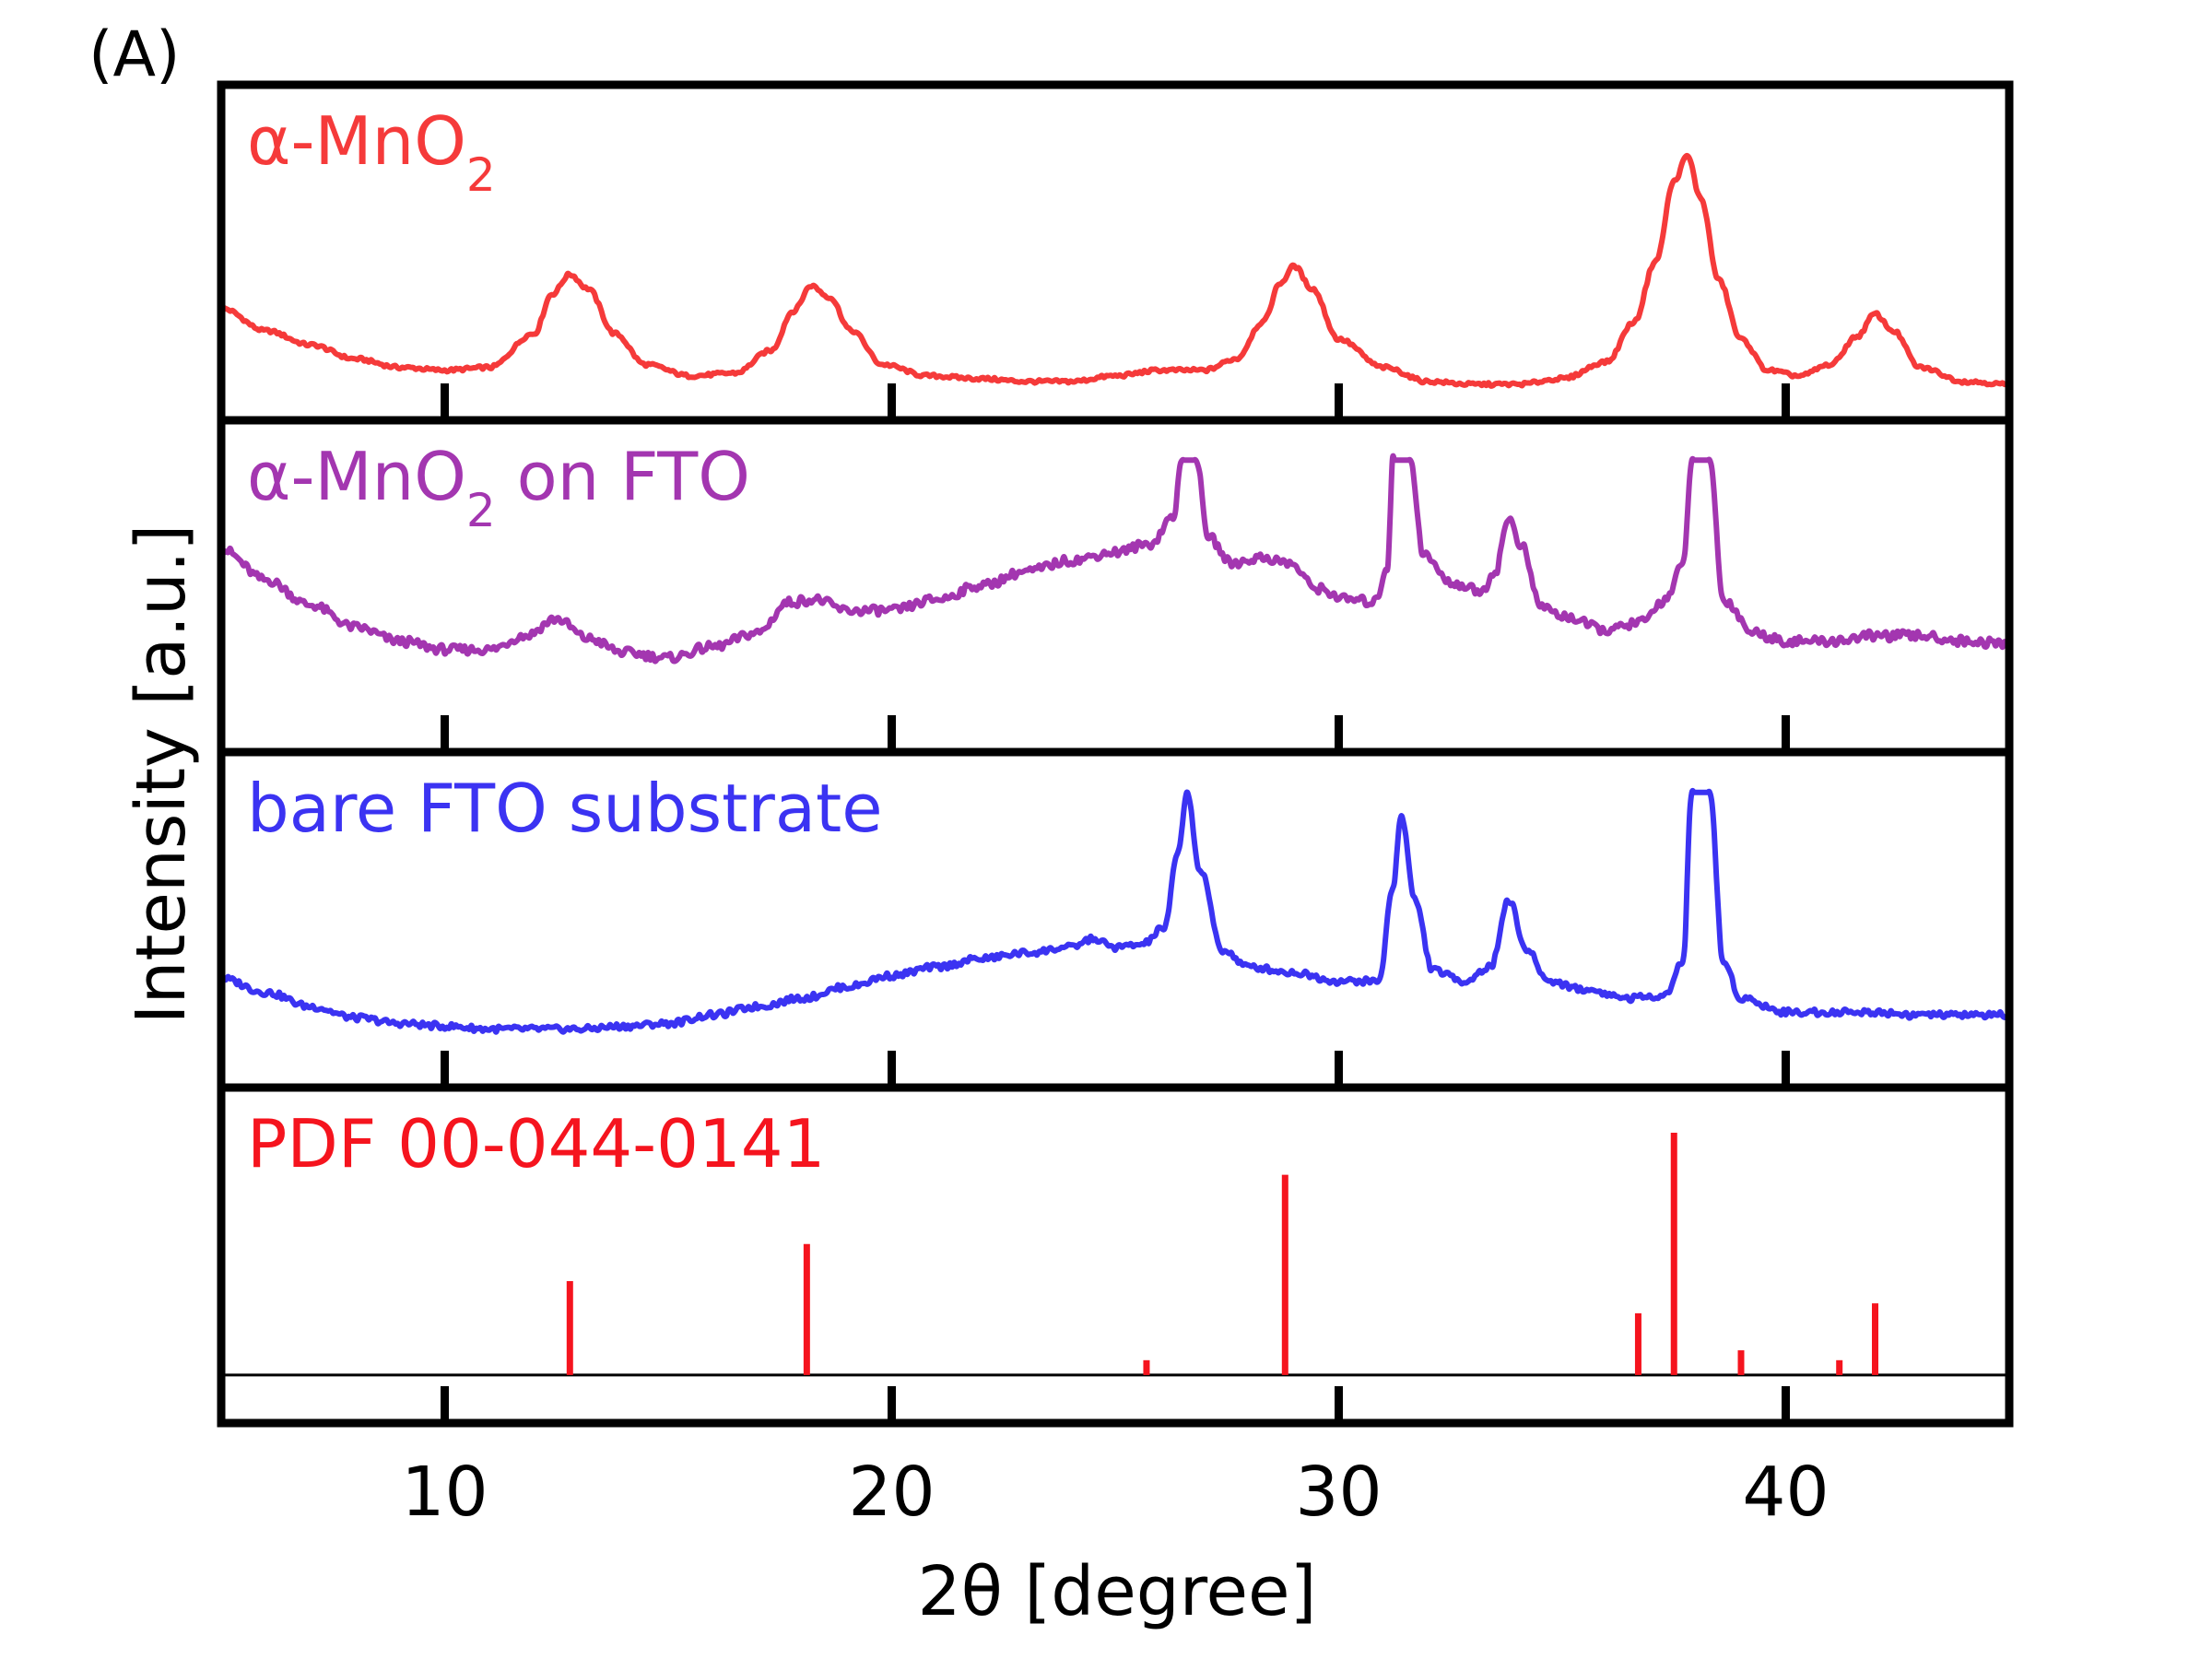  I want to click on x-tick-label: 40, so click(1785, 1492).